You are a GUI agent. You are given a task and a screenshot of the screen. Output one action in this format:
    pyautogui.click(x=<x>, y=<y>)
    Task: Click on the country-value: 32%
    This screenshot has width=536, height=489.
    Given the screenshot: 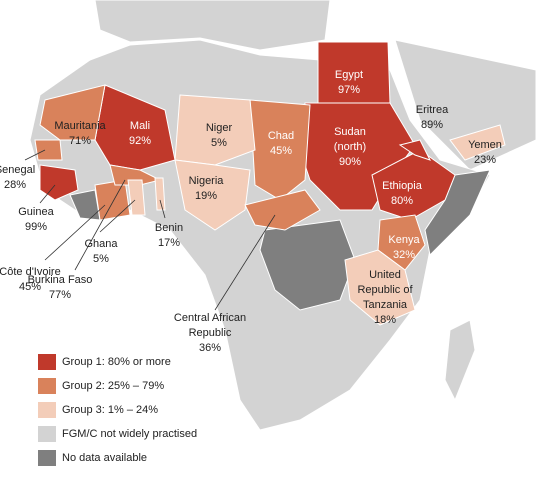 What is the action you would take?
    pyautogui.click(x=404, y=255)
    